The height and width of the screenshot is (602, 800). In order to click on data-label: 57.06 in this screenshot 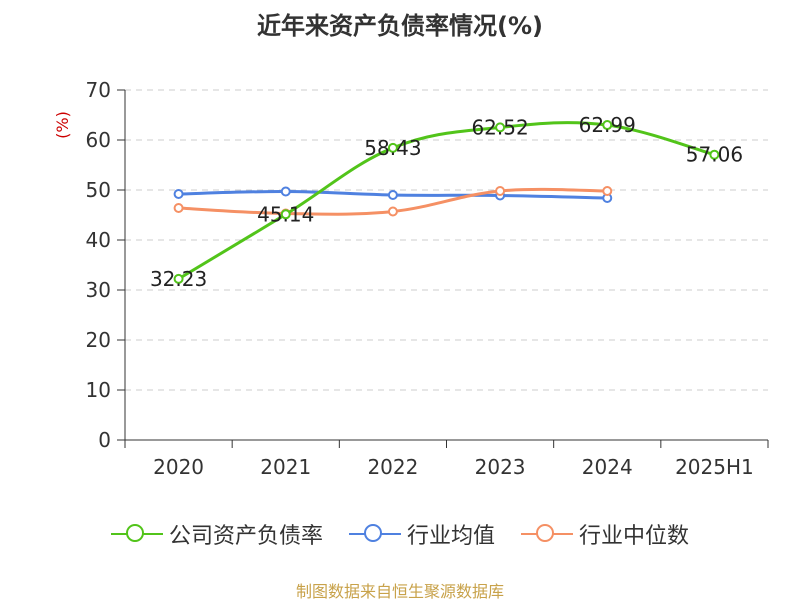, I will do `click(714, 155)`.